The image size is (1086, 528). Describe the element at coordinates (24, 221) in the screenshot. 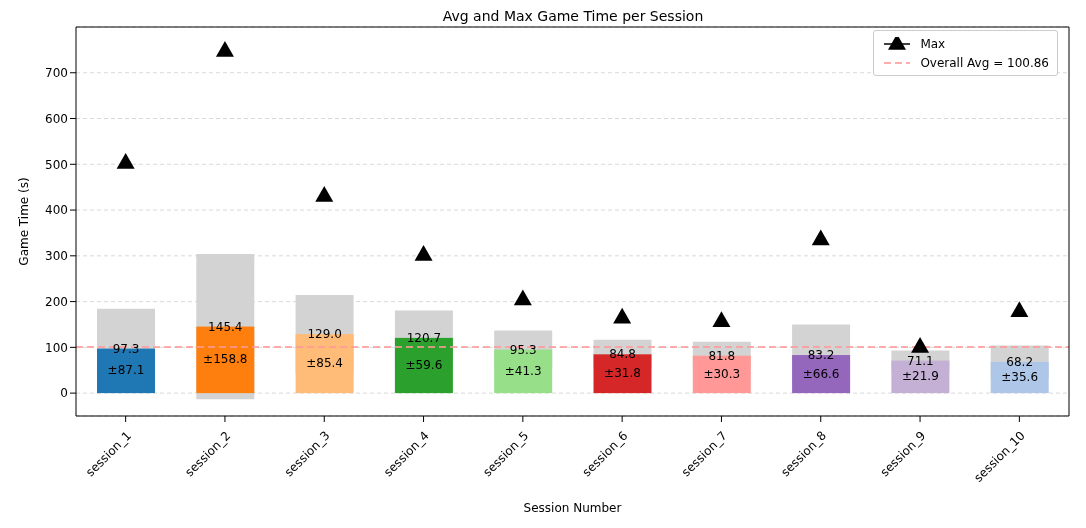

I see `y-axis-title: Game Time (s)` at that location.